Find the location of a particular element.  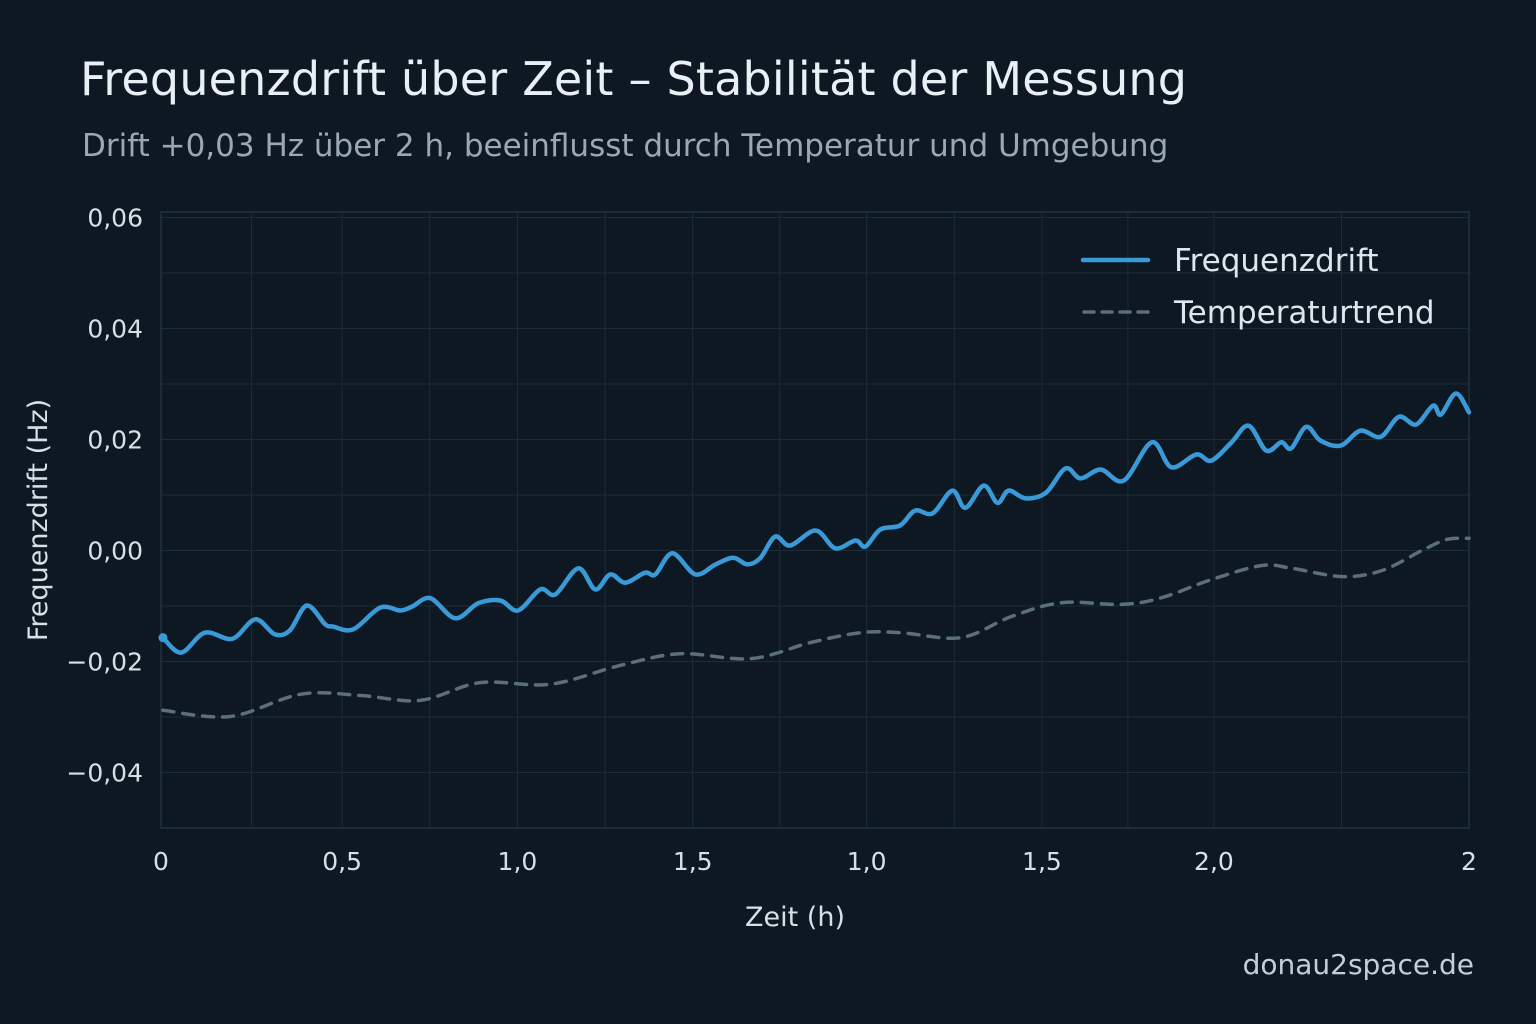

y-tick-label: −0,02 is located at coordinates (104, 662).